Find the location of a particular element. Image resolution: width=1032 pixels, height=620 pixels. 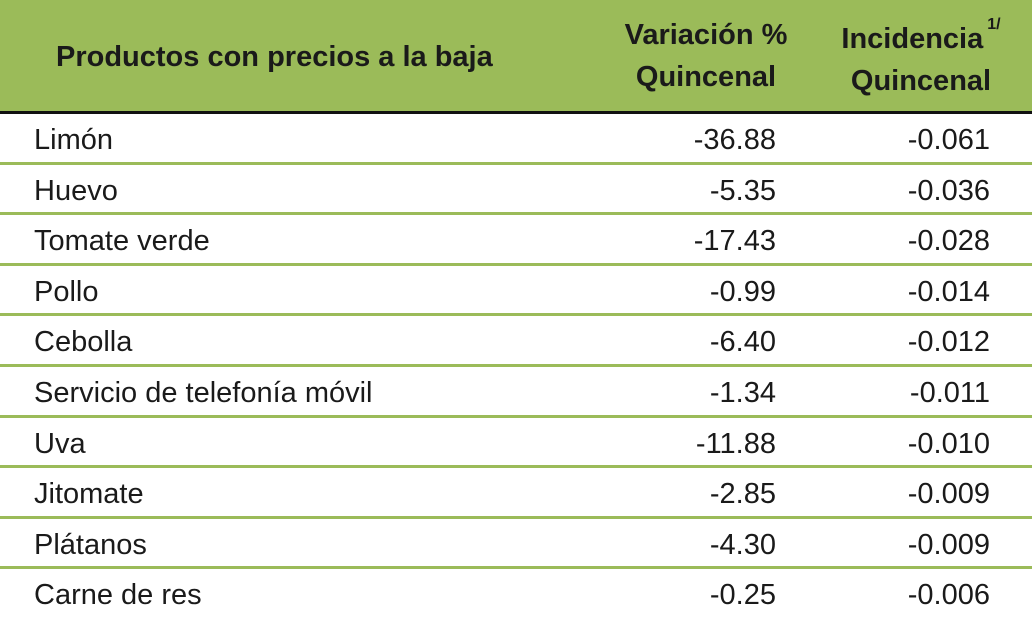

cell-incidence: -0.006 is located at coordinates (948, 595).